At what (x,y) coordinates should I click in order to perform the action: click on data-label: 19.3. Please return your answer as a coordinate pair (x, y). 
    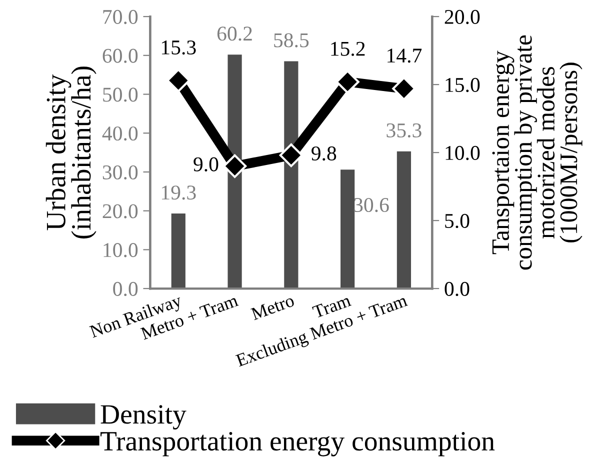
    Looking at the image, I should click on (179, 193).